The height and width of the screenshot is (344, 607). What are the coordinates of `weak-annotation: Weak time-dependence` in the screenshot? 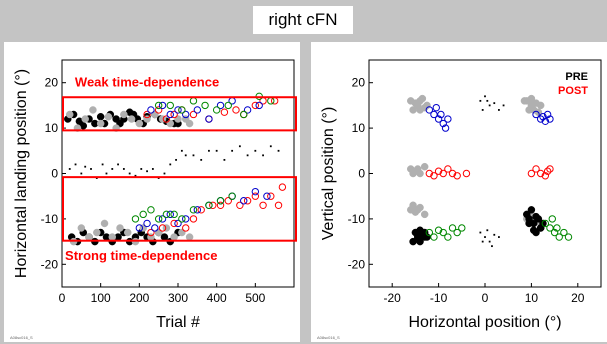 It's located at (147, 81).